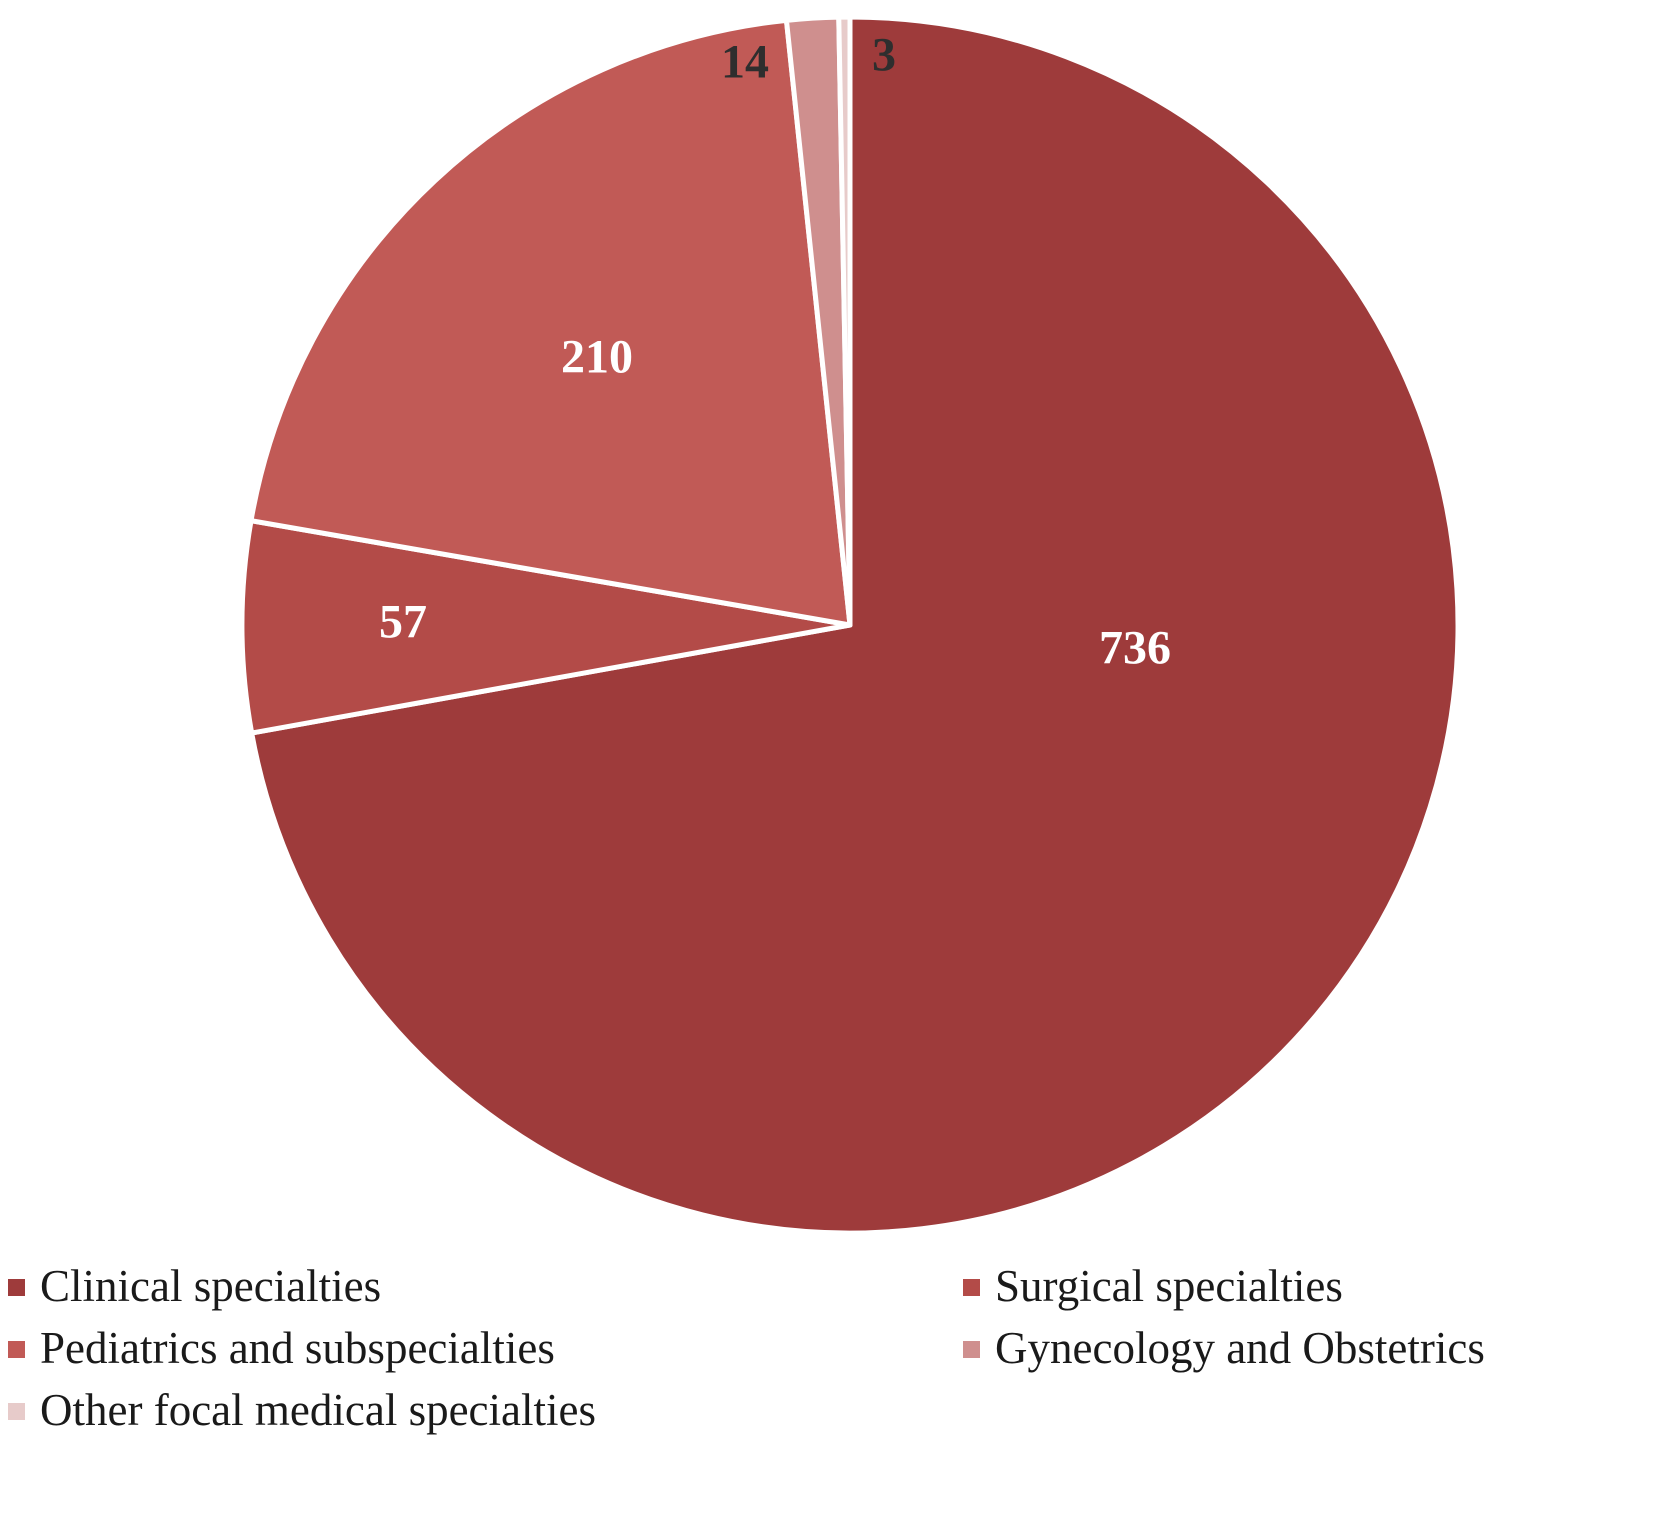 Image resolution: width=1675 pixels, height=1519 pixels. What do you see at coordinates (1169, 1286) in the screenshot?
I see `legend-label: Surgical specialties` at bounding box center [1169, 1286].